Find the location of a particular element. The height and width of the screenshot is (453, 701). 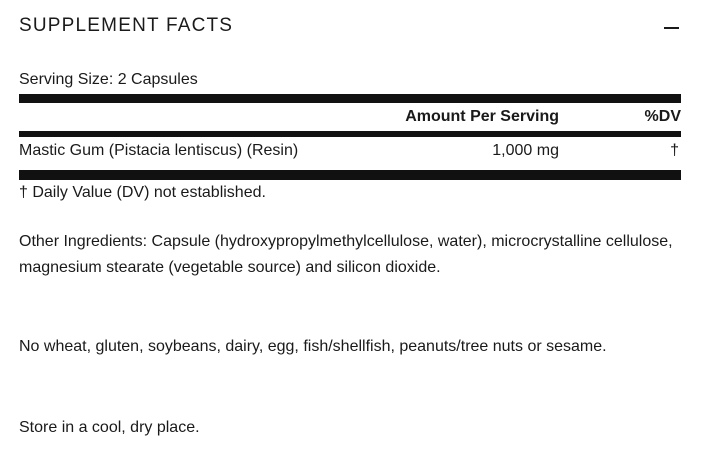

serving-size: Serving Size: 2 Capsules is located at coordinates (108, 79).